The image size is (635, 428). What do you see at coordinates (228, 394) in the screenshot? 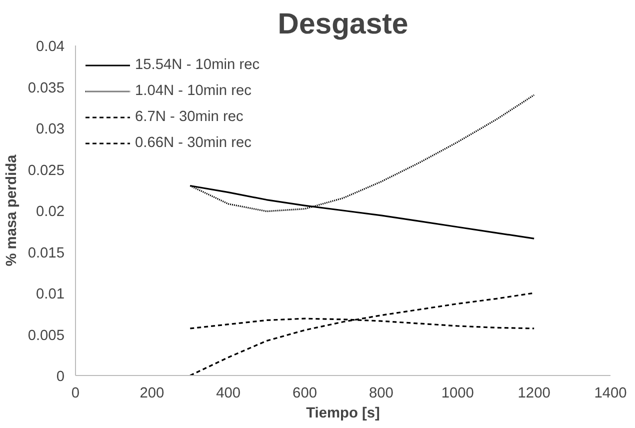
I see `x-tick-label: 400` at bounding box center [228, 394].